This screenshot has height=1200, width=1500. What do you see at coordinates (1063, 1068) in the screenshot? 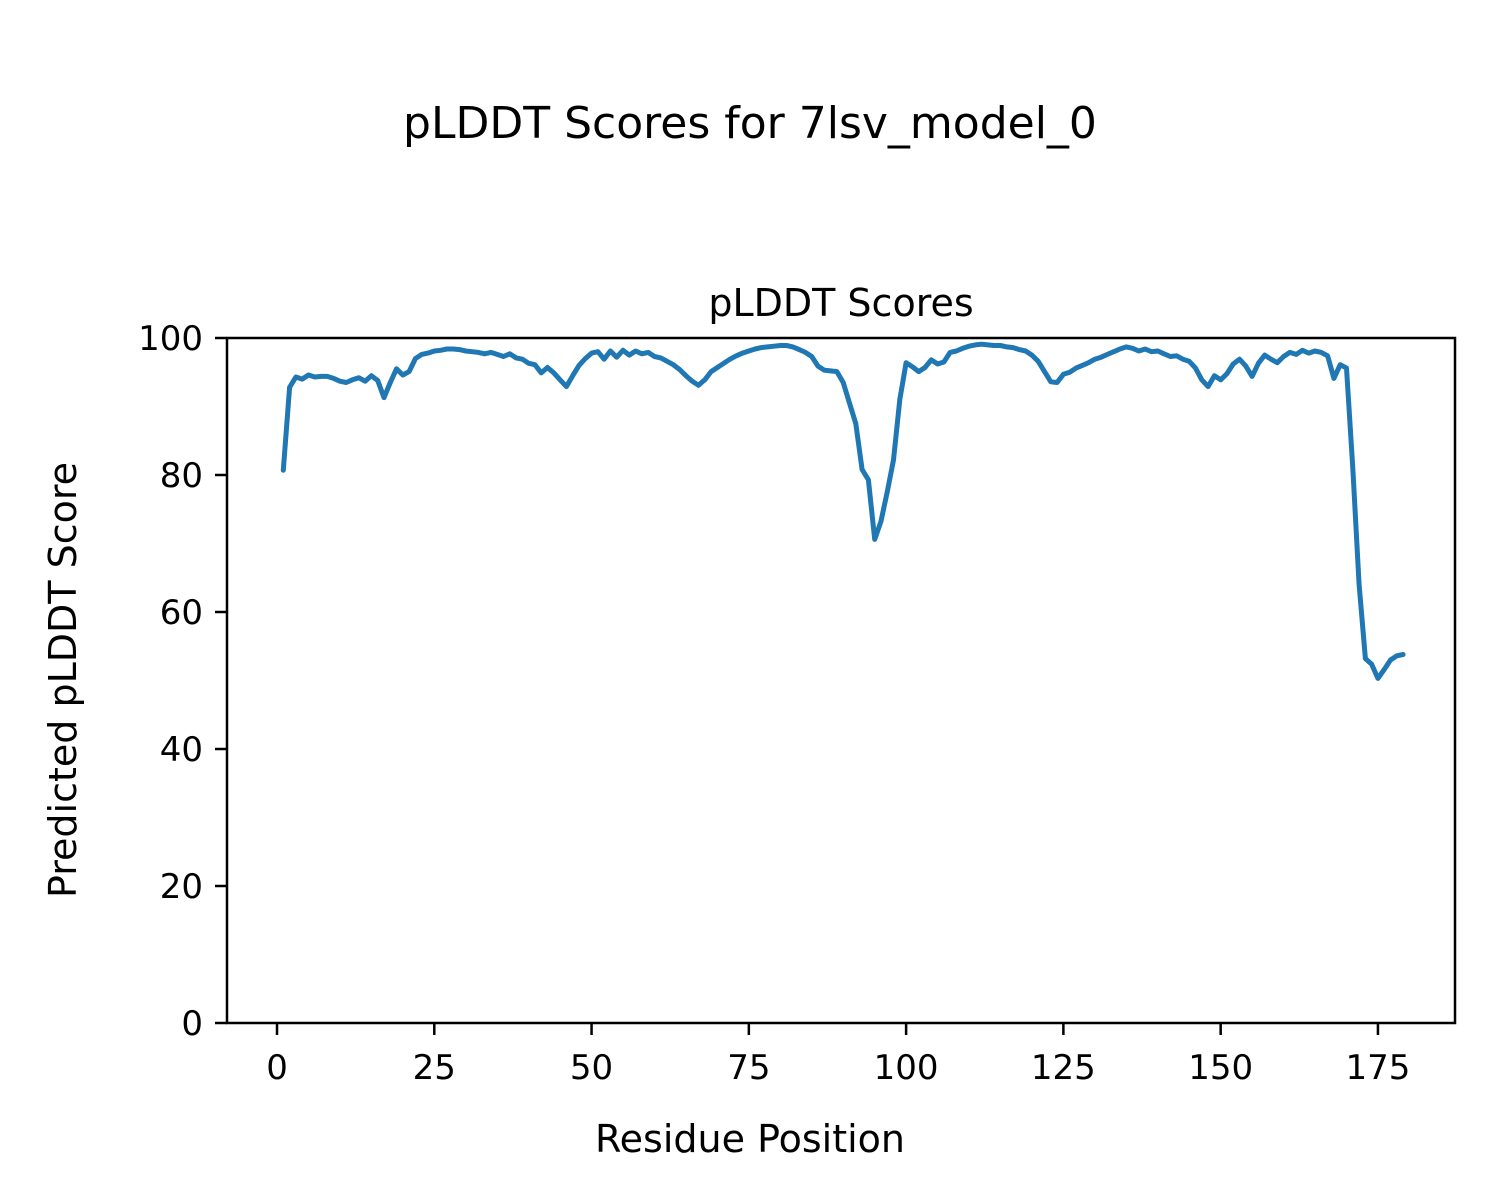
I see `x-tick-label: 125` at bounding box center [1063, 1068].